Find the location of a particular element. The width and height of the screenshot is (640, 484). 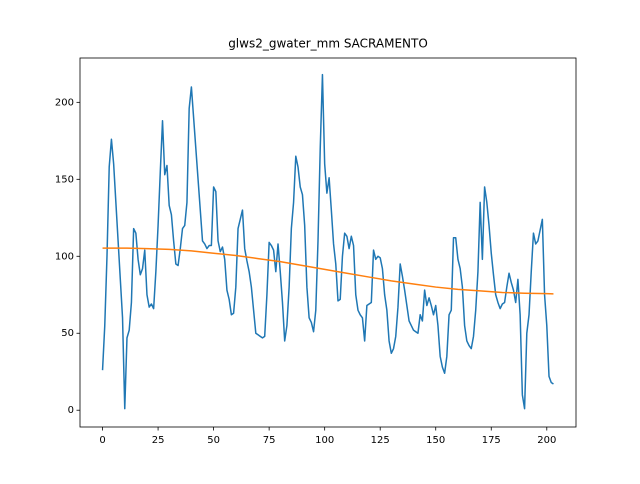

x-tick-label: 100 is located at coordinates (324, 440).